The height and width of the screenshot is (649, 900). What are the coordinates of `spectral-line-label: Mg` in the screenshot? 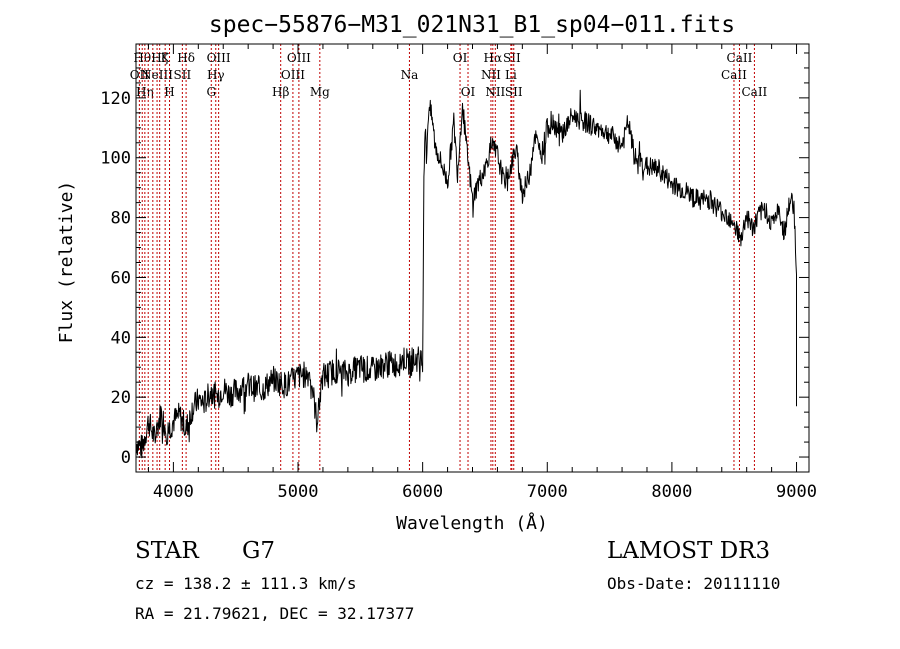 It's located at (320, 92).